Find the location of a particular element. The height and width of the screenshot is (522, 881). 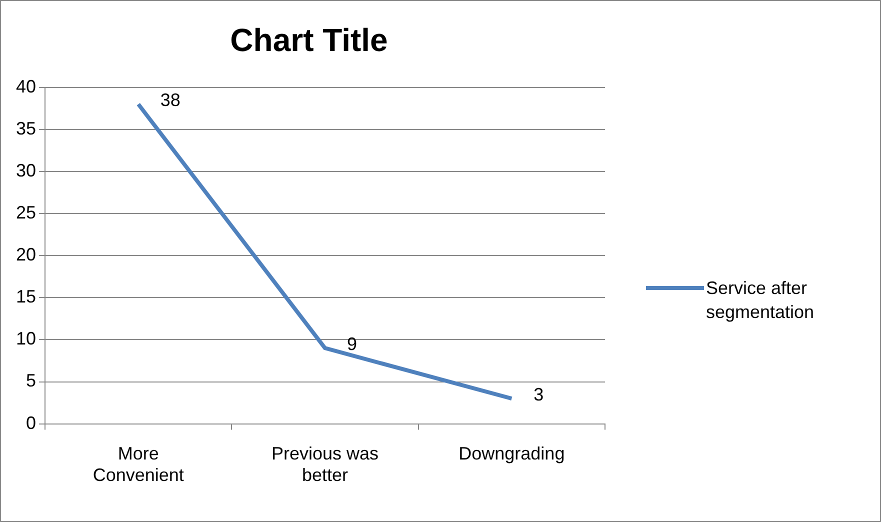

data-label: 3 is located at coordinates (539, 394).